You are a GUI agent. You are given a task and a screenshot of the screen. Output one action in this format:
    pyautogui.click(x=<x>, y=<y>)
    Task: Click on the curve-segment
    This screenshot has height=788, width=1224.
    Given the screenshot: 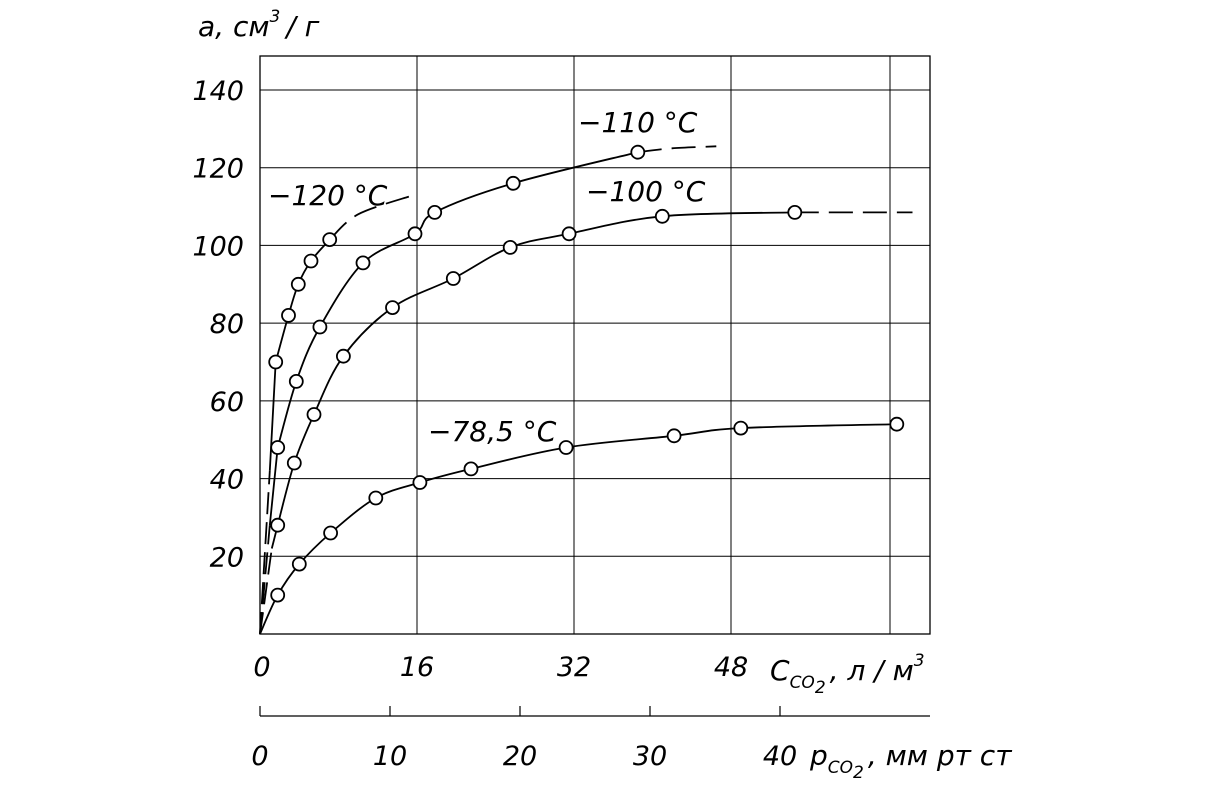 What is the action you would take?
    pyautogui.click(x=272, y=416)
    